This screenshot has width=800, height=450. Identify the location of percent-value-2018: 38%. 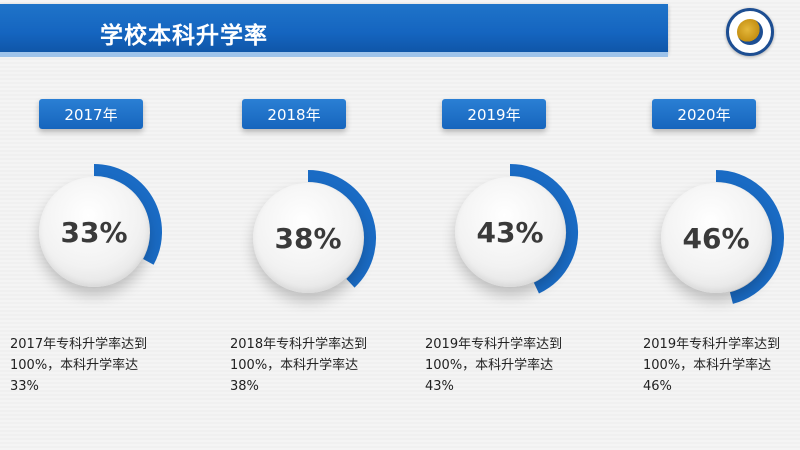
(308, 238).